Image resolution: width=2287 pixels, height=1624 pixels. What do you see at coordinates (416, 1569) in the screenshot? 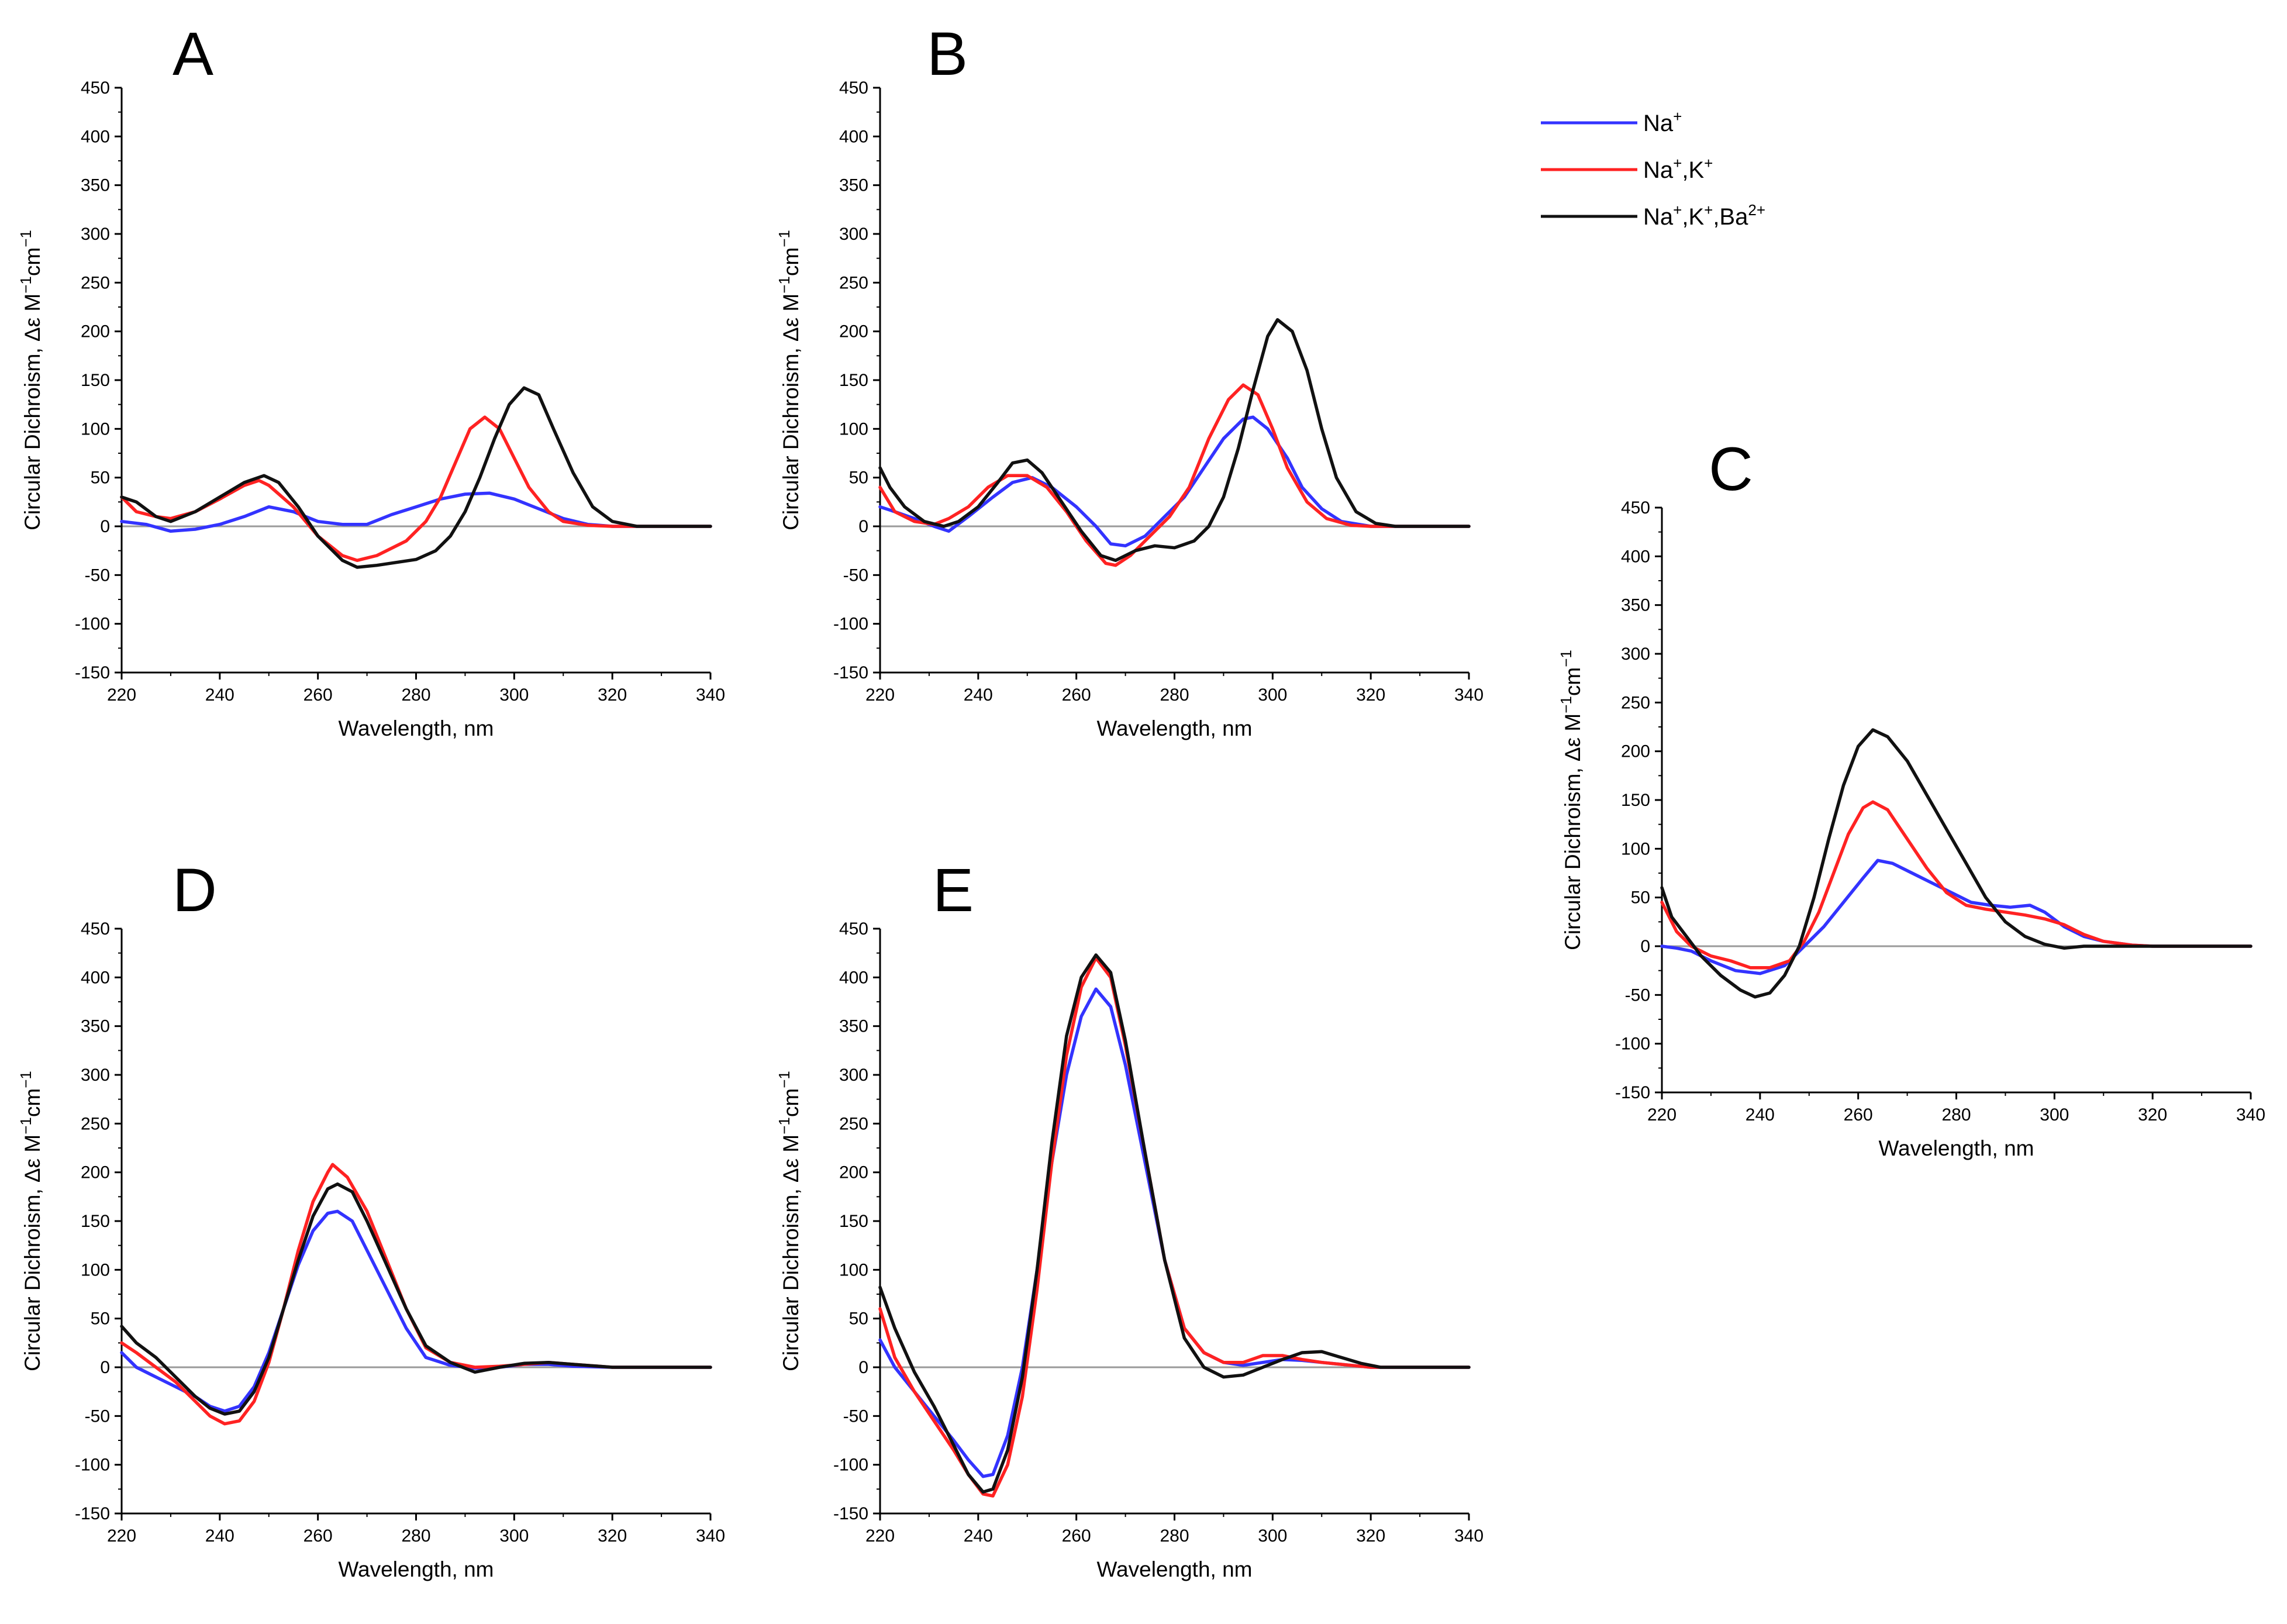
I see `x-axis-label-d: Wavelength, nm` at bounding box center [416, 1569].